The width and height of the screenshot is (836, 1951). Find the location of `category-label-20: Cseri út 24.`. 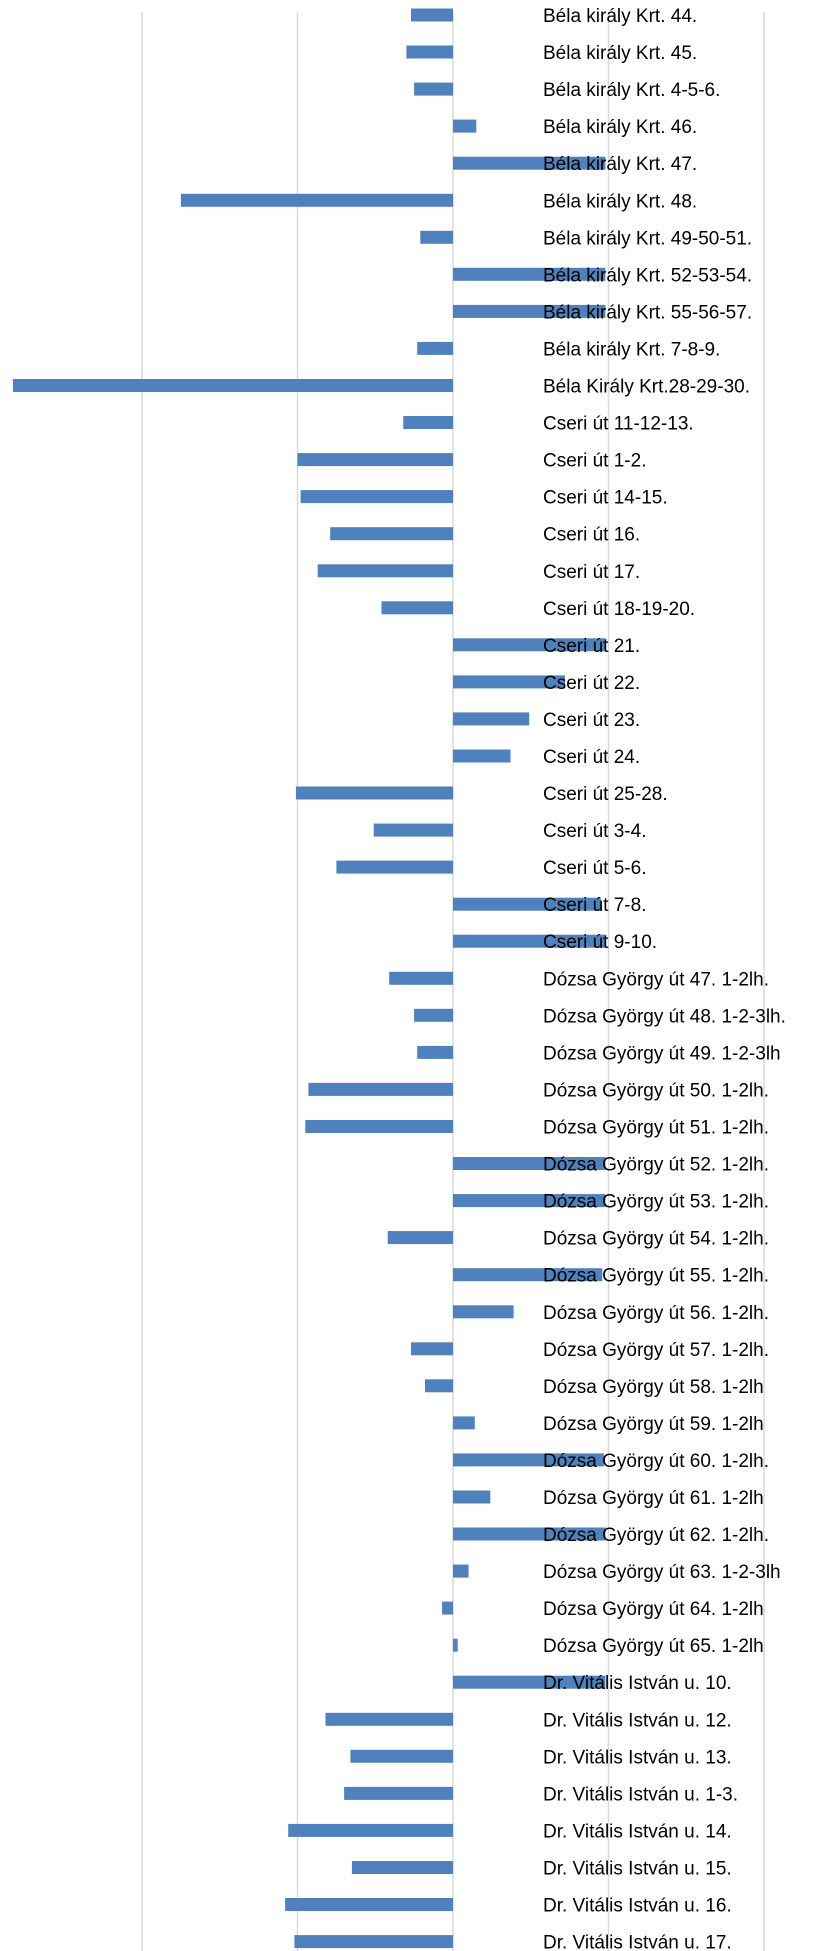

category-label-20: Cseri út 24. is located at coordinates (591, 757).